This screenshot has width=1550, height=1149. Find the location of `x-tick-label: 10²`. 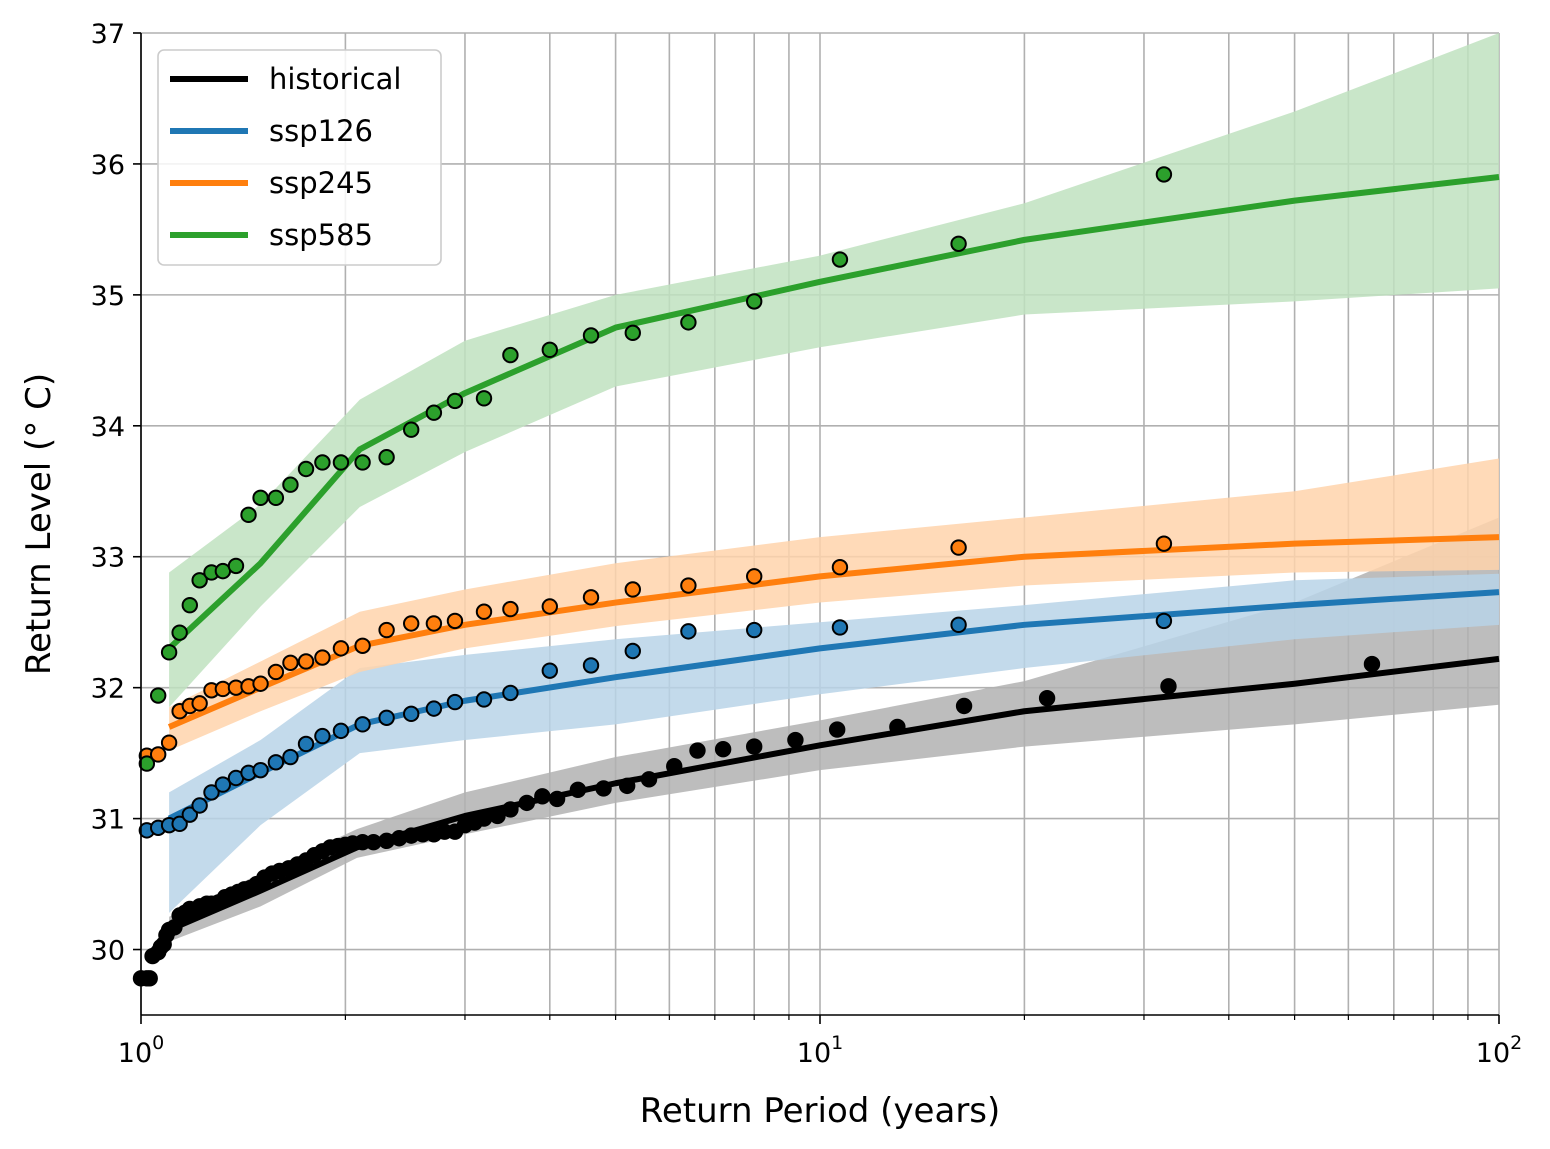

x-tick-label: 10² is located at coordinates (1499, 1050).